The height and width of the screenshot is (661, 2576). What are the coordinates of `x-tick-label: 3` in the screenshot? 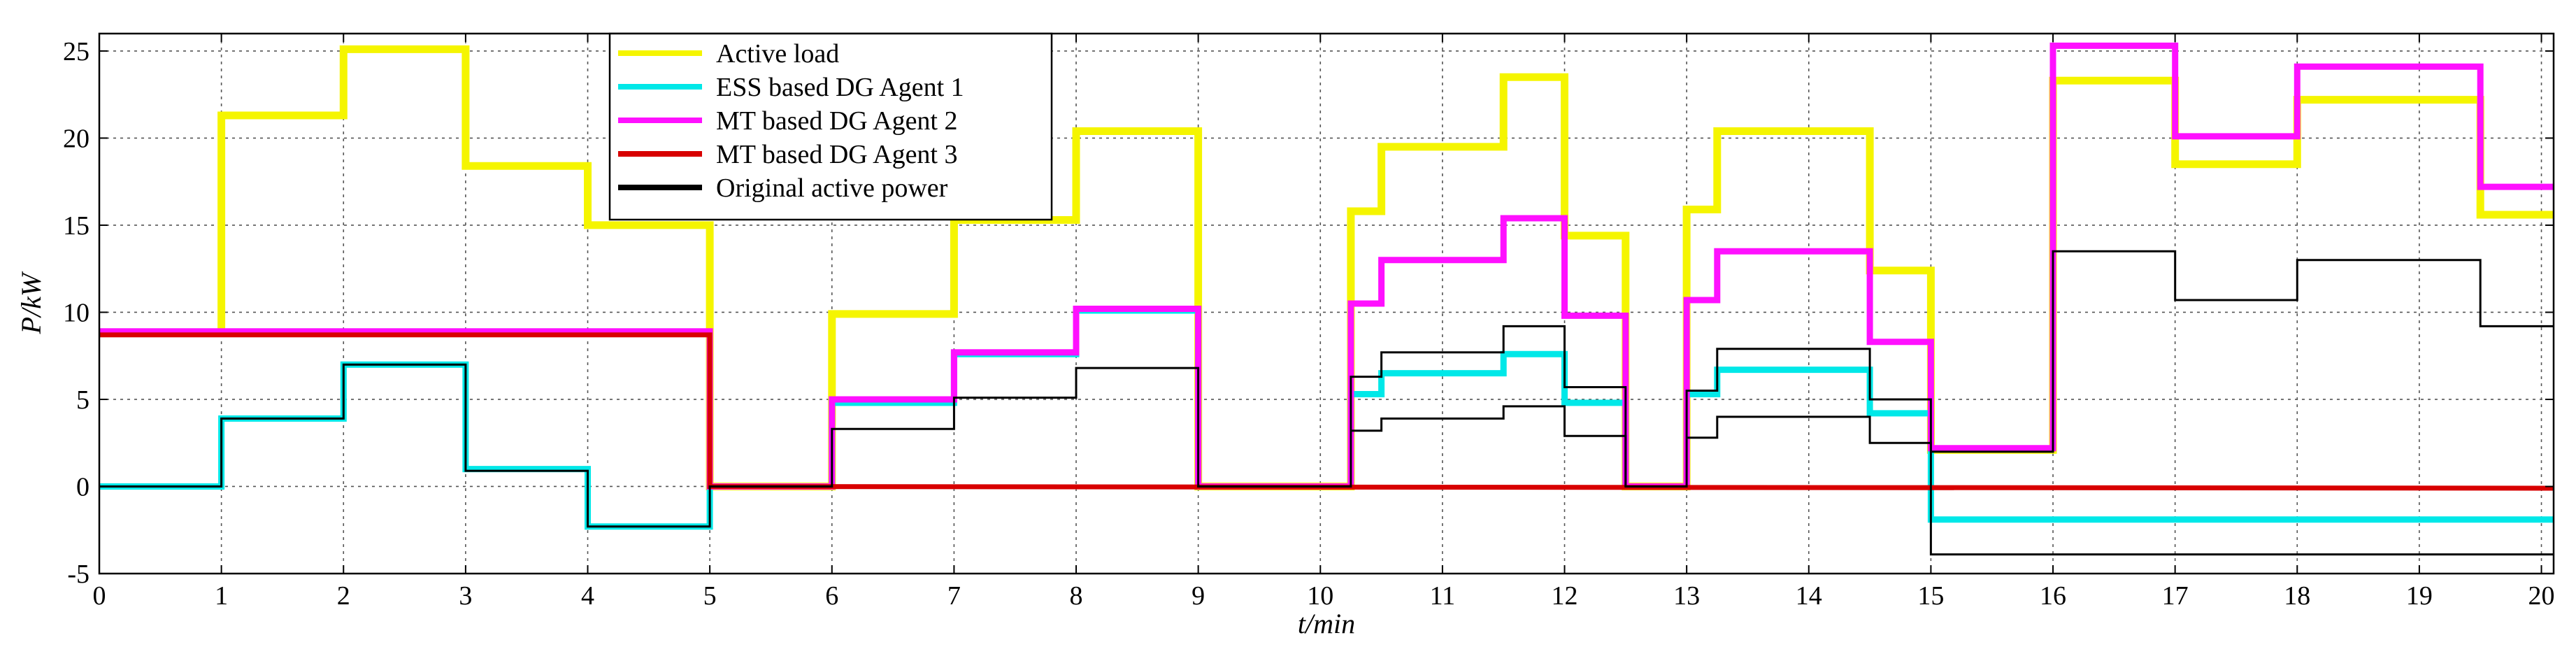 It's located at (465, 596).